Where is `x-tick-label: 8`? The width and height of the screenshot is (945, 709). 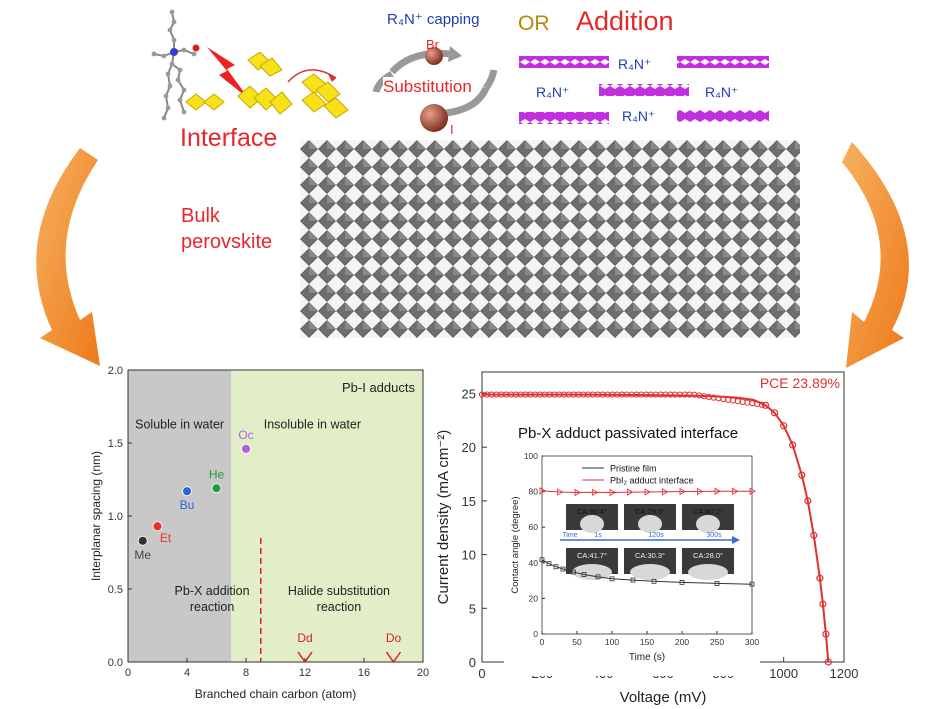 x-tick-label: 8 is located at coordinates (246, 673).